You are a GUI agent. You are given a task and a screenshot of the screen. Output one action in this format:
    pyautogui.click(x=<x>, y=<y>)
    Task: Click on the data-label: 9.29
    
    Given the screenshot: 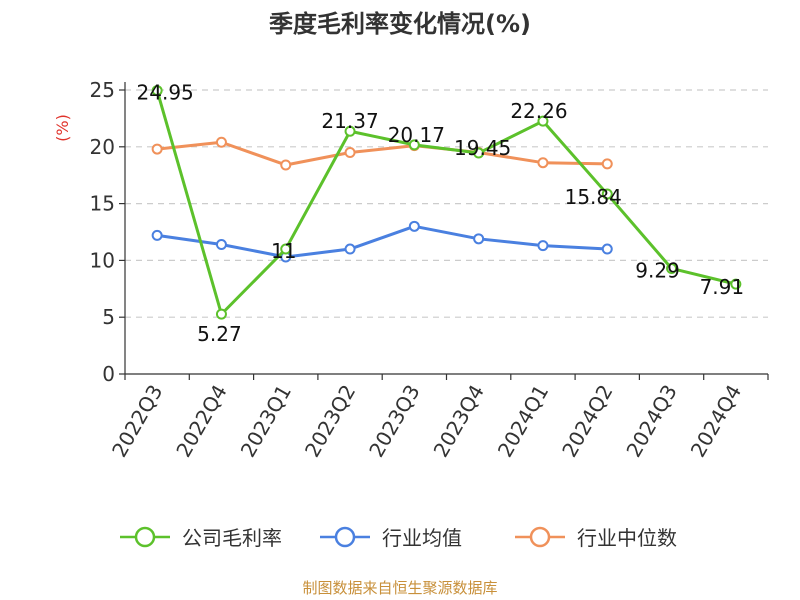 What is the action you would take?
    pyautogui.click(x=657, y=270)
    